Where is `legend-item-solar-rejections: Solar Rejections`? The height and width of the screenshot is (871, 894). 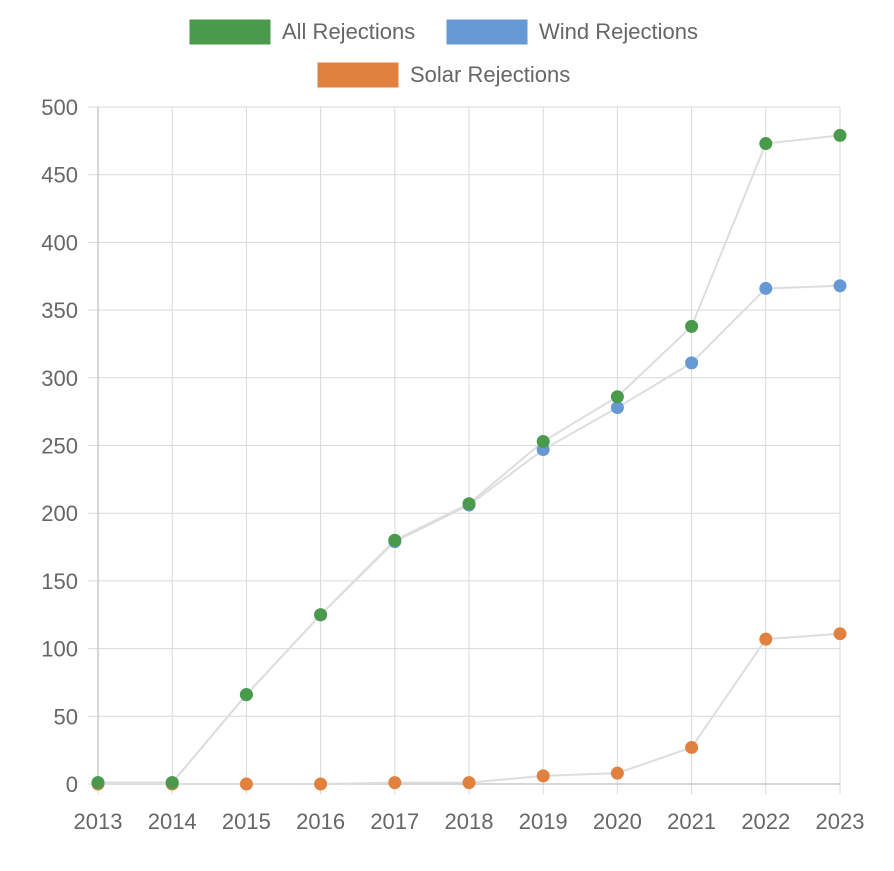
legend-item-solar-rejections: Solar Rejections is located at coordinates (443, 75).